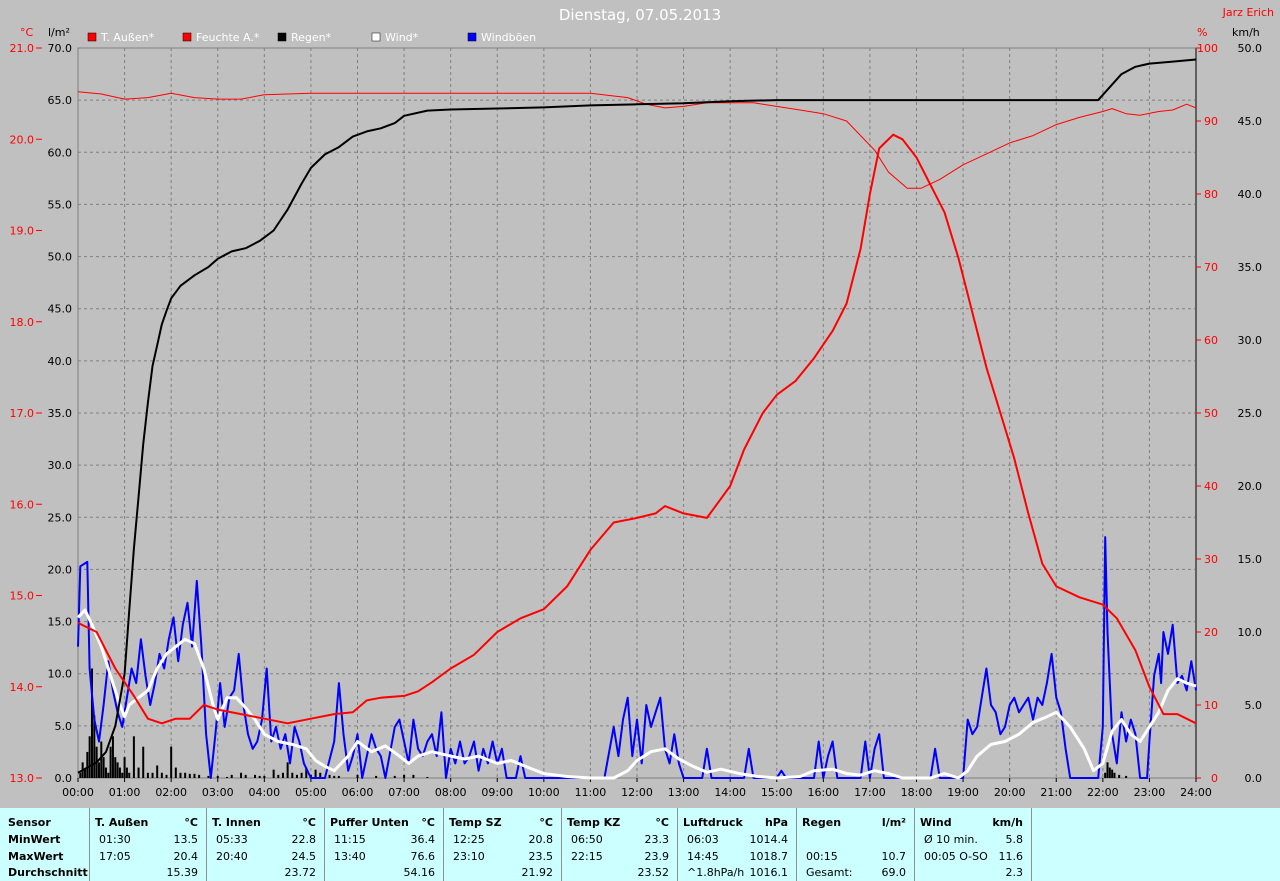  What do you see at coordinates (186, 839) in the screenshot?
I see `table-cell-value: 13.5` at bounding box center [186, 839].